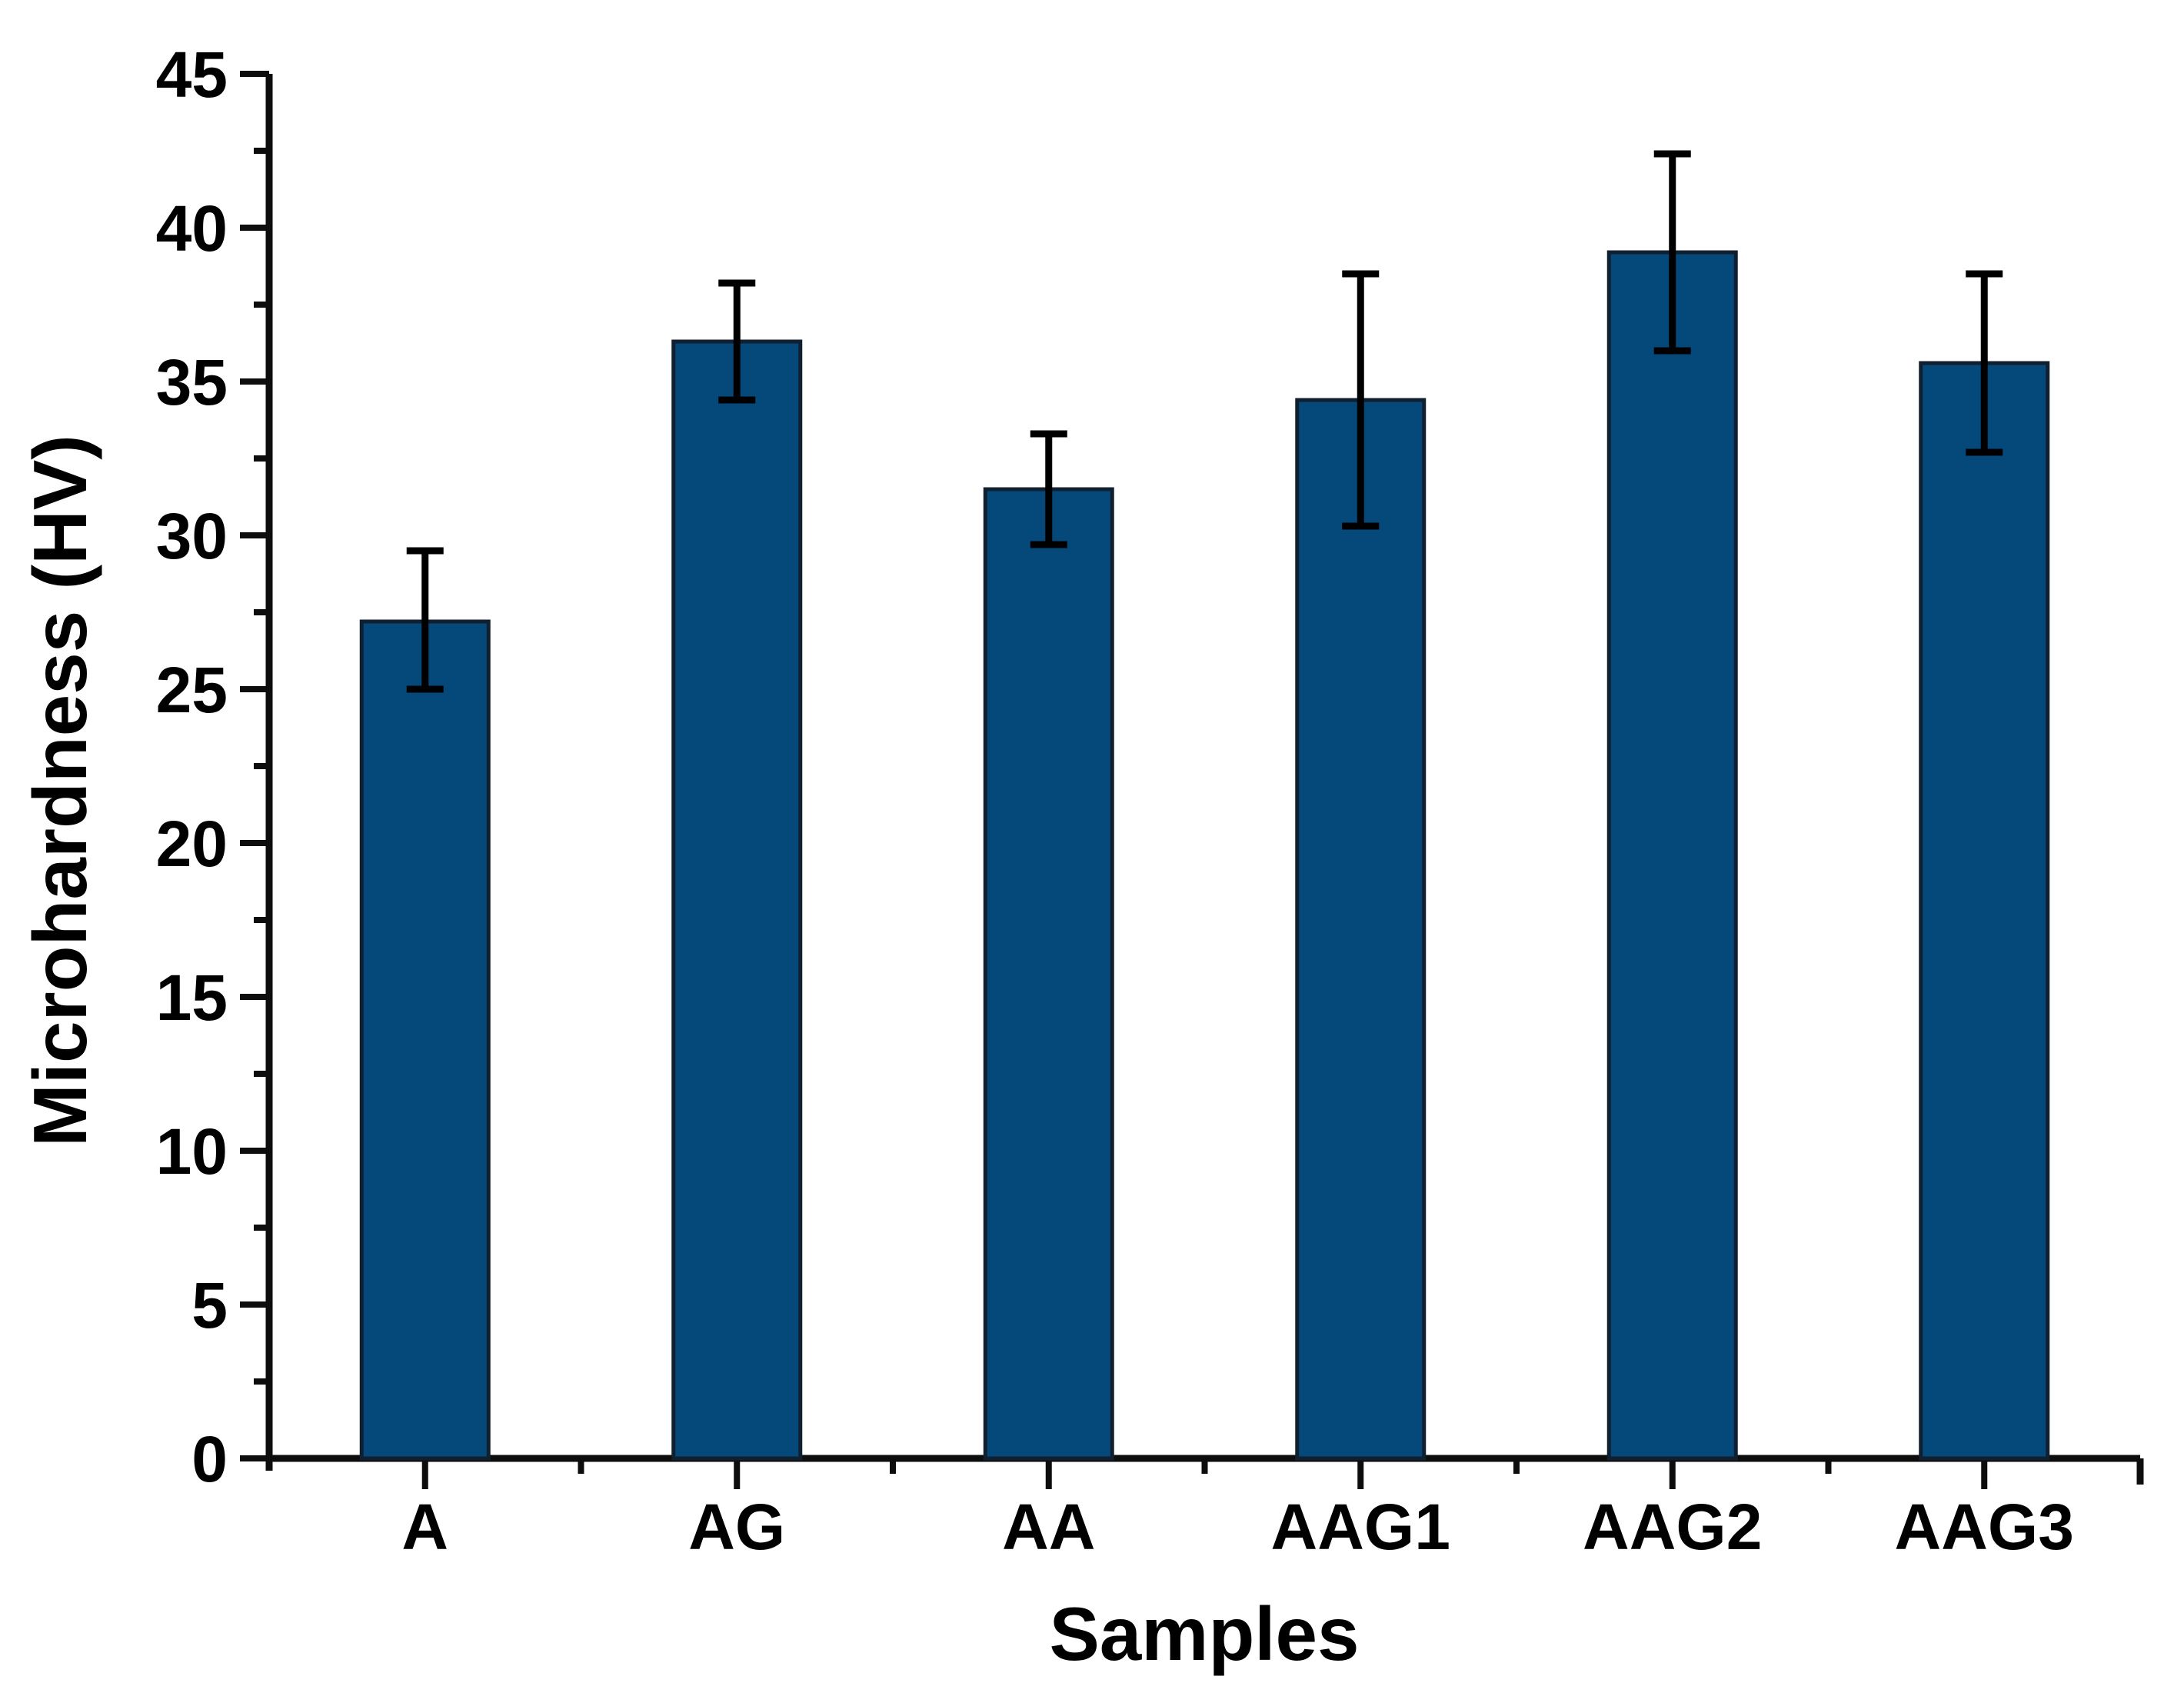 The width and height of the screenshot is (2184, 1703). I want to click on y-tick-label-0: 0, so click(209, 1459).